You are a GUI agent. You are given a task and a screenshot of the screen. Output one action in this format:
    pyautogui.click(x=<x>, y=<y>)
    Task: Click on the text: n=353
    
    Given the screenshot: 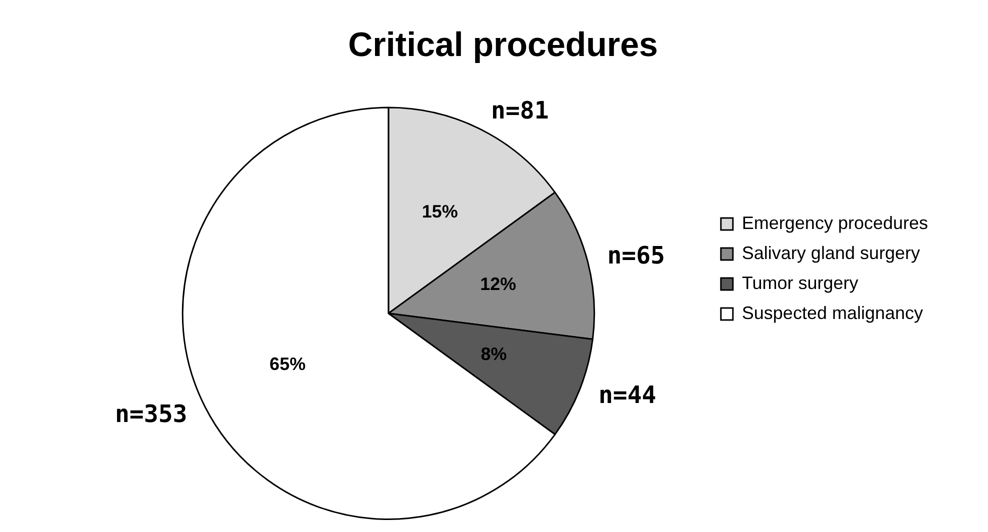 What is the action you would take?
    pyautogui.click(x=151, y=414)
    